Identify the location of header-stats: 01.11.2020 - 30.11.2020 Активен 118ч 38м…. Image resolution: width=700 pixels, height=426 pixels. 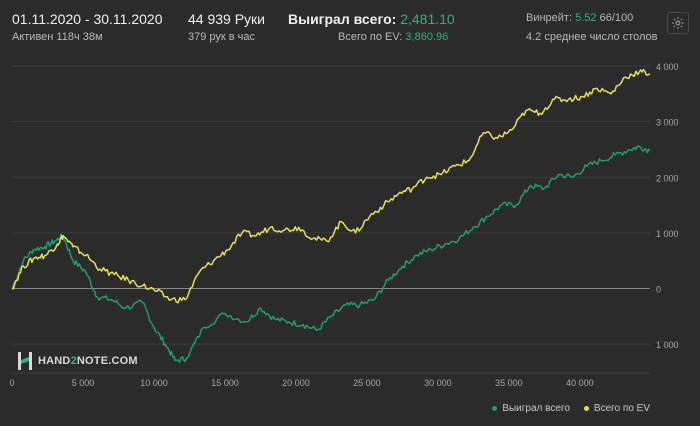
(350, 25).